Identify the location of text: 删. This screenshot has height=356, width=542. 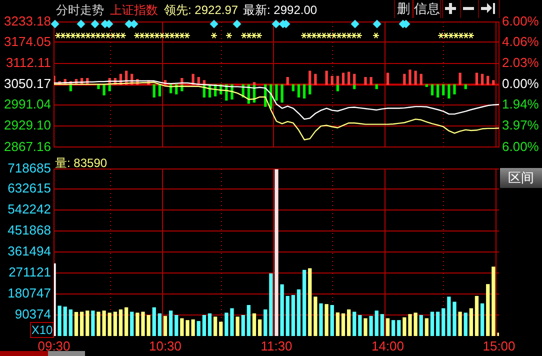
(403, 9).